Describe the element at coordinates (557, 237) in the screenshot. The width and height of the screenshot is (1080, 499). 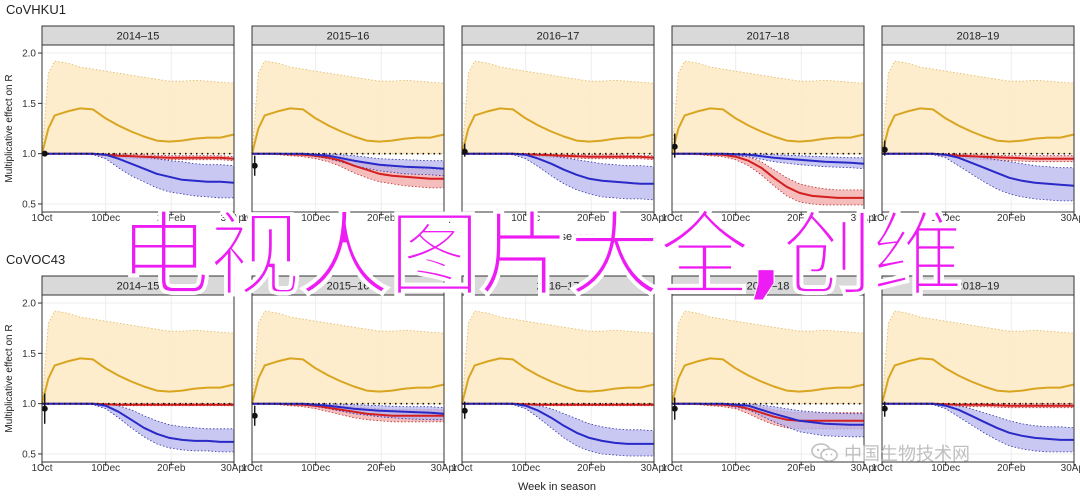
I see `x-axis-label: Week in season` at that location.